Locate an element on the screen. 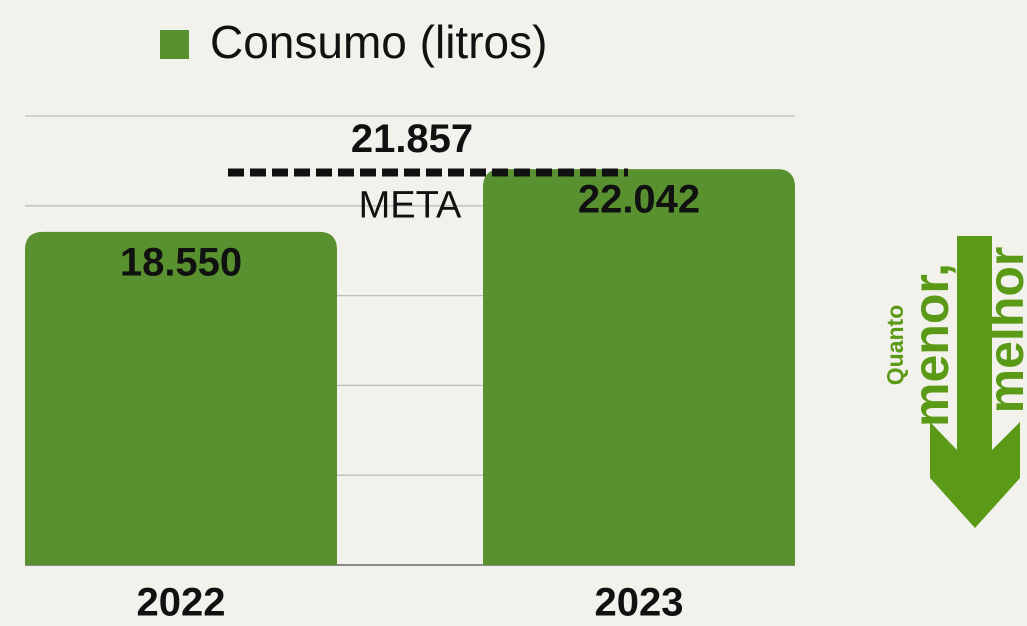  legend-label: Consumo (litros) is located at coordinates (378, 42).